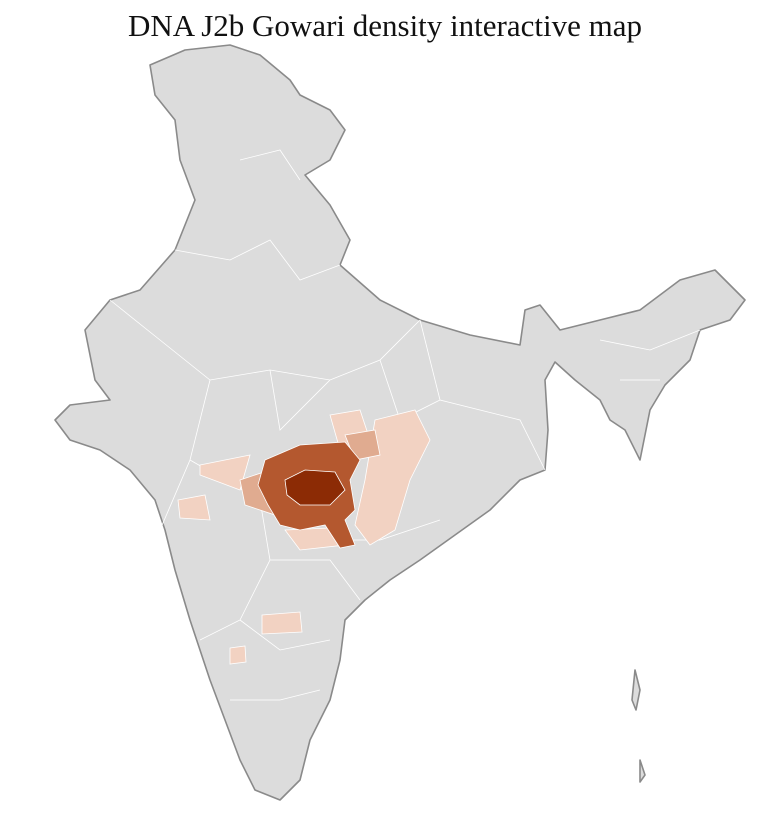  I want to click on density-regions, so click(304, 537).